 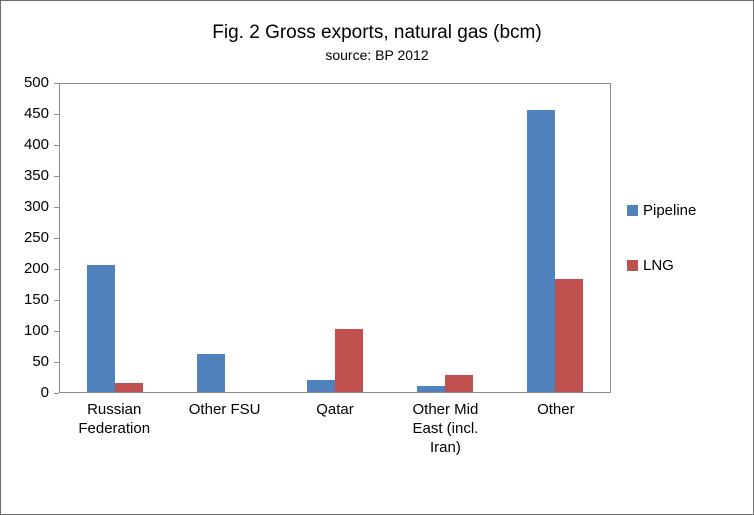 I want to click on x-category-label: Other, so click(x=556, y=428).